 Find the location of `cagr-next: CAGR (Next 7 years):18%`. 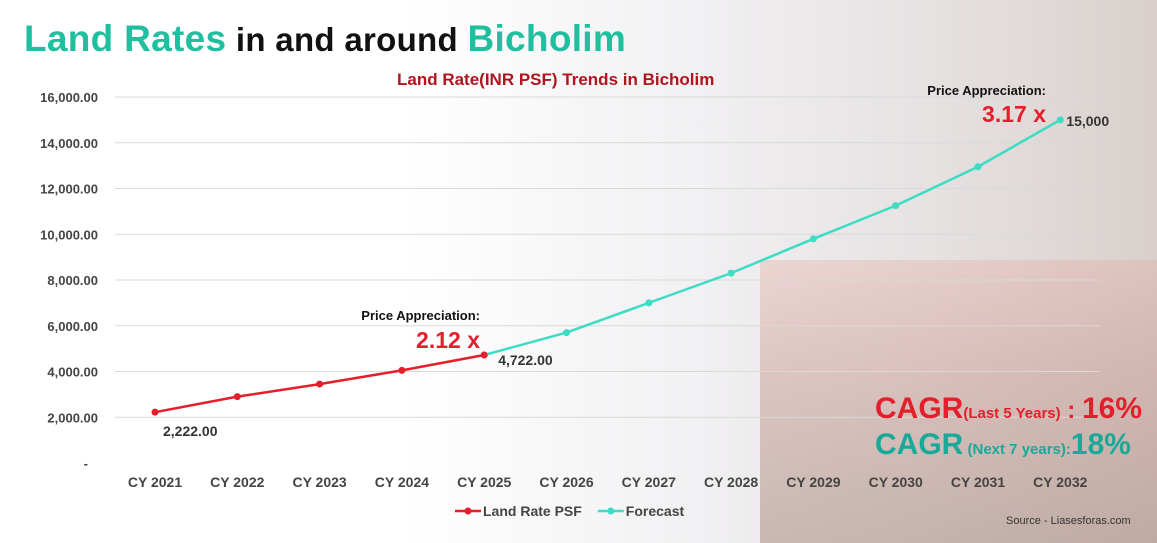

cagr-next: CAGR (Next 7 years):18% is located at coordinates (1003, 445).